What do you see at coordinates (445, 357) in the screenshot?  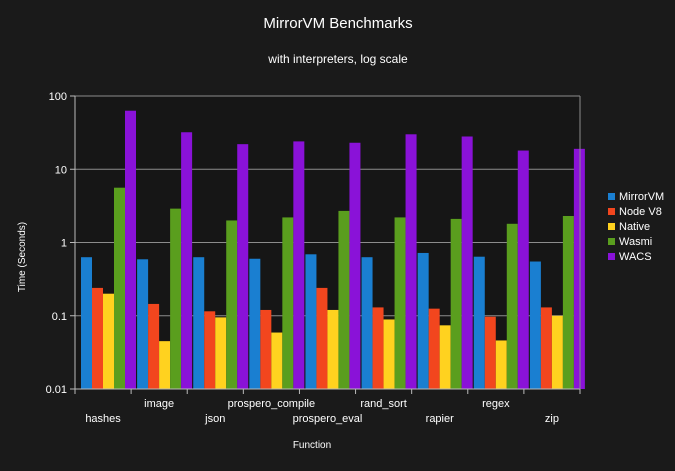 I see `bar-native-rapier` at bounding box center [445, 357].